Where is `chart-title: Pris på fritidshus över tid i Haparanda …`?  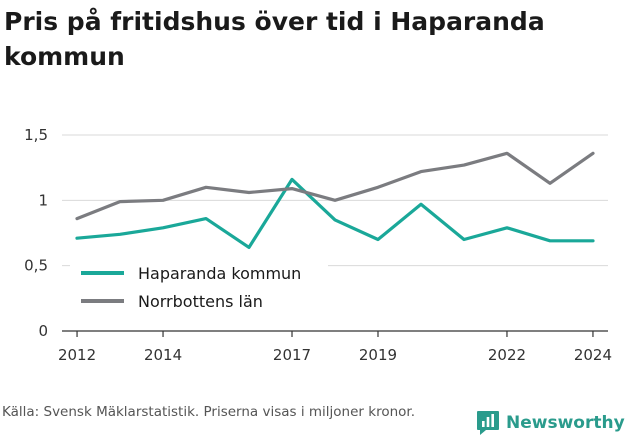 chart-title: Pris på fritidshus över tid i Haparanda … is located at coordinates (274, 39).